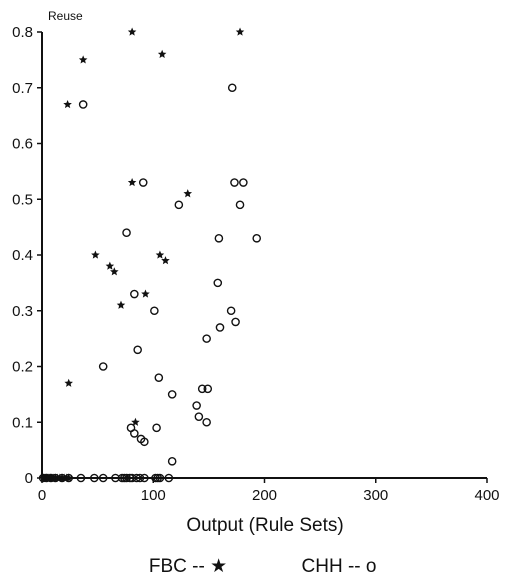 This screenshot has width=505, height=581. What do you see at coordinates (486, 495) in the screenshot?
I see `x-tick-label: 400` at bounding box center [486, 495].